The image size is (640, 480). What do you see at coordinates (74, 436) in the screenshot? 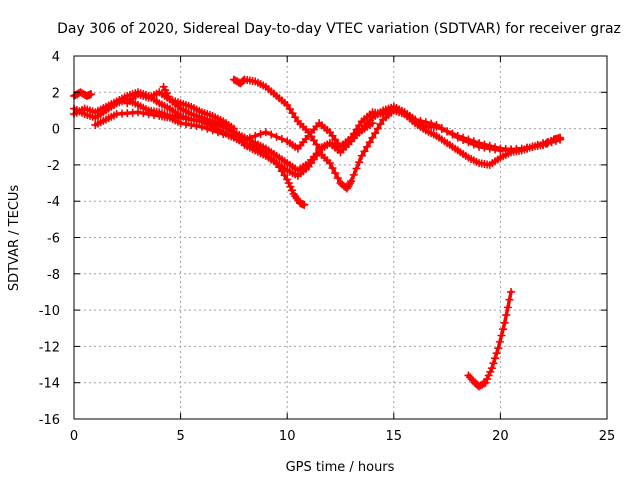
I see `x-tick-label: 0` at bounding box center [74, 436].